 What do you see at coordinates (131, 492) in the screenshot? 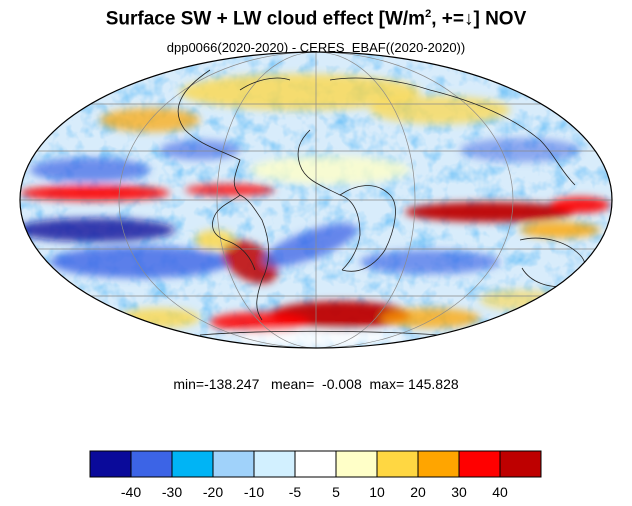
I see `colorbar-tick-label: -40` at bounding box center [131, 492].